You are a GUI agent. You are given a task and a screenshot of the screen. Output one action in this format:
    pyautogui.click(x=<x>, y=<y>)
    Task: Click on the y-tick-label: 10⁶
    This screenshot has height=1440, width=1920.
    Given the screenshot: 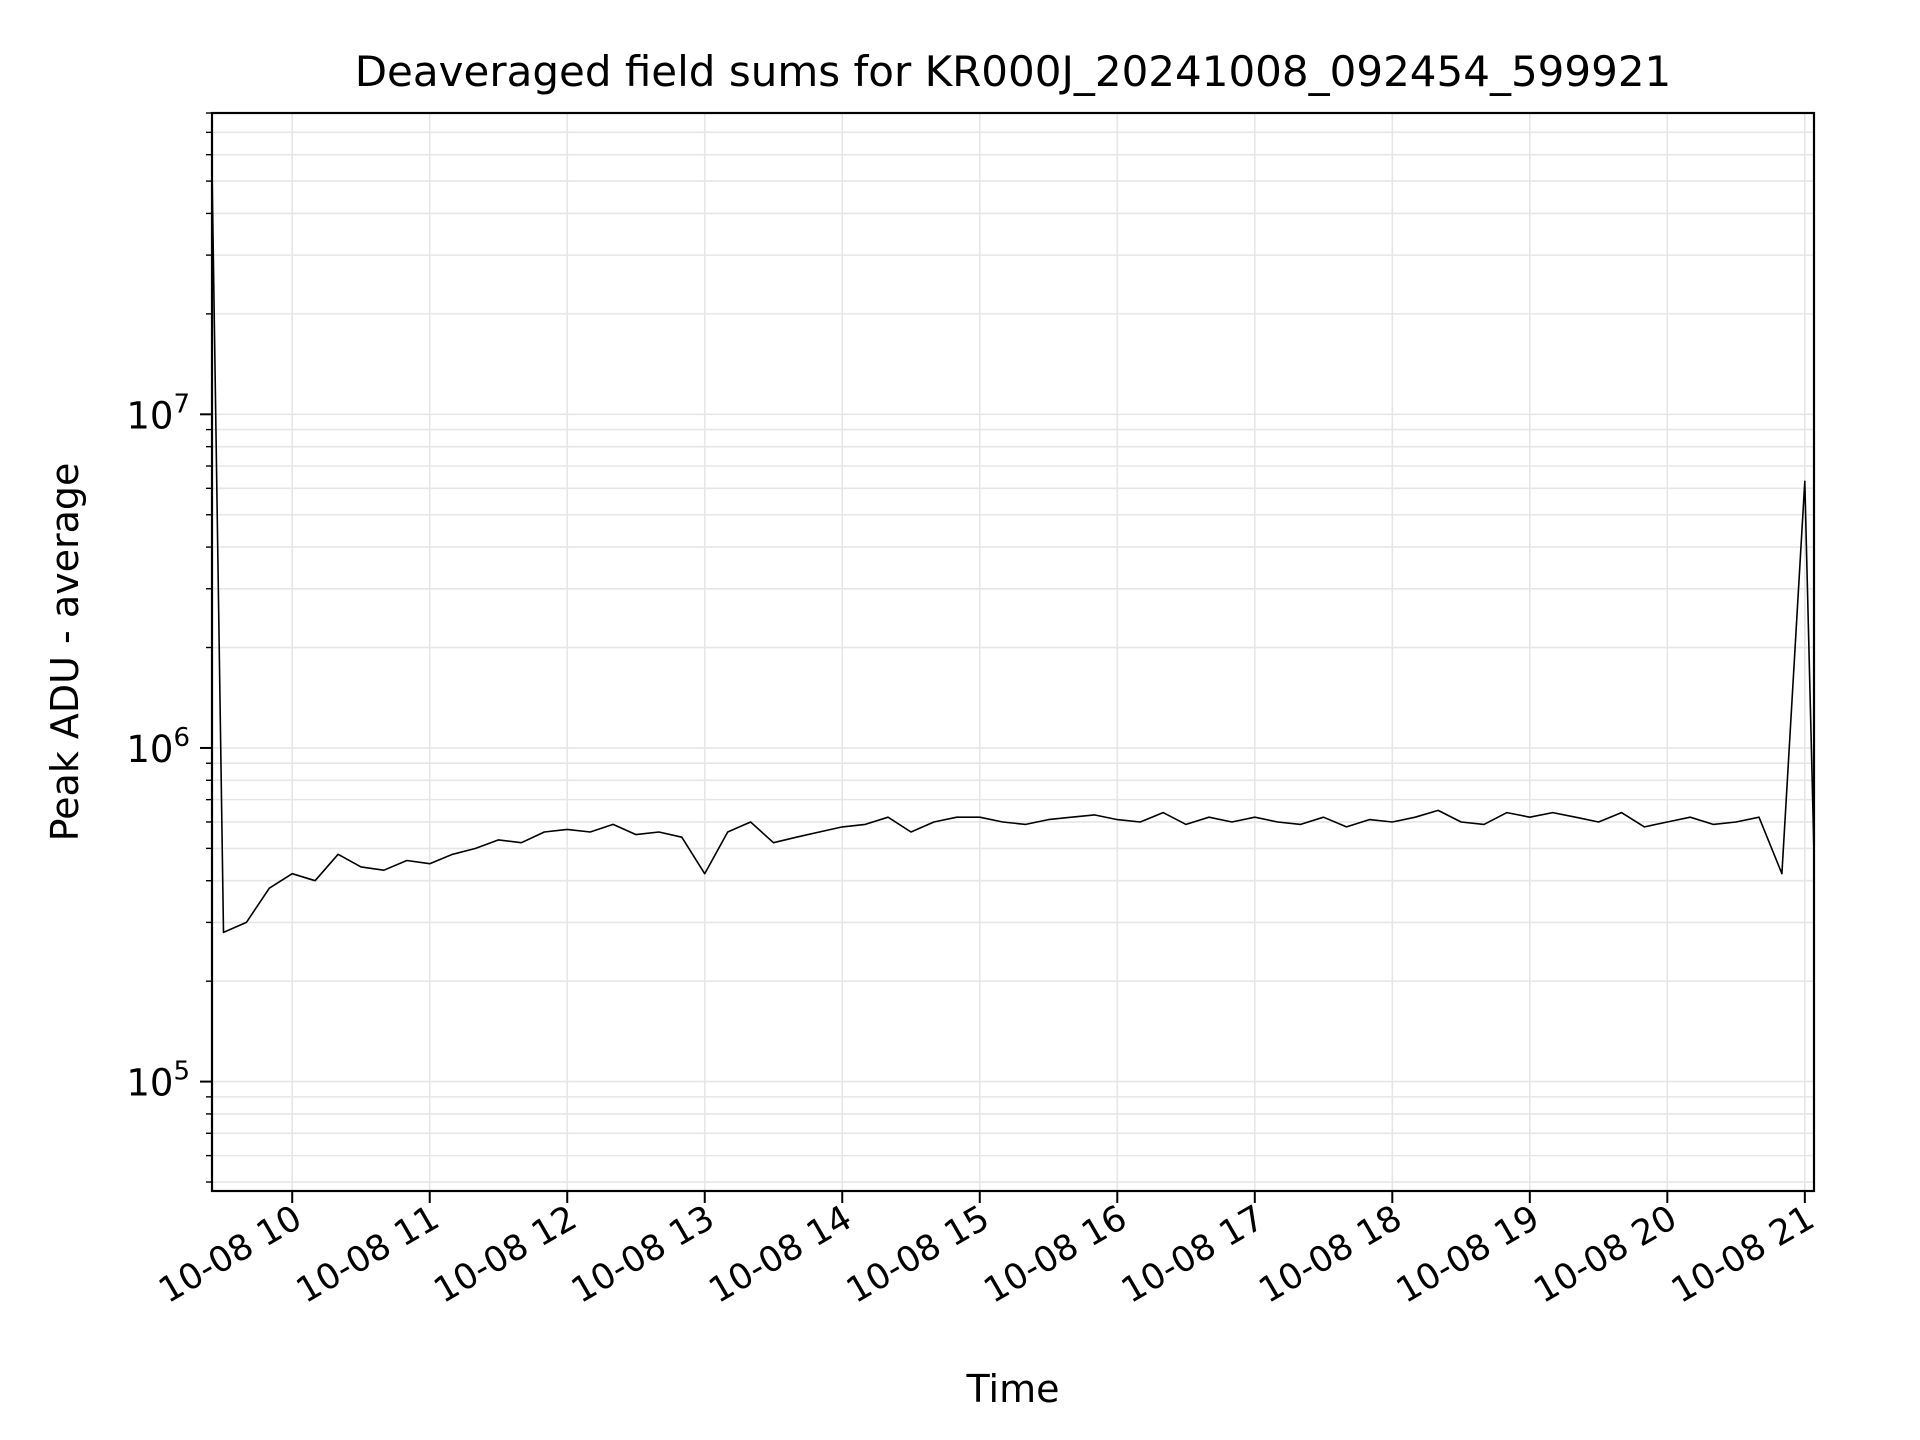 What is the action you would take?
    pyautogui.click(x=158, y=747)
    